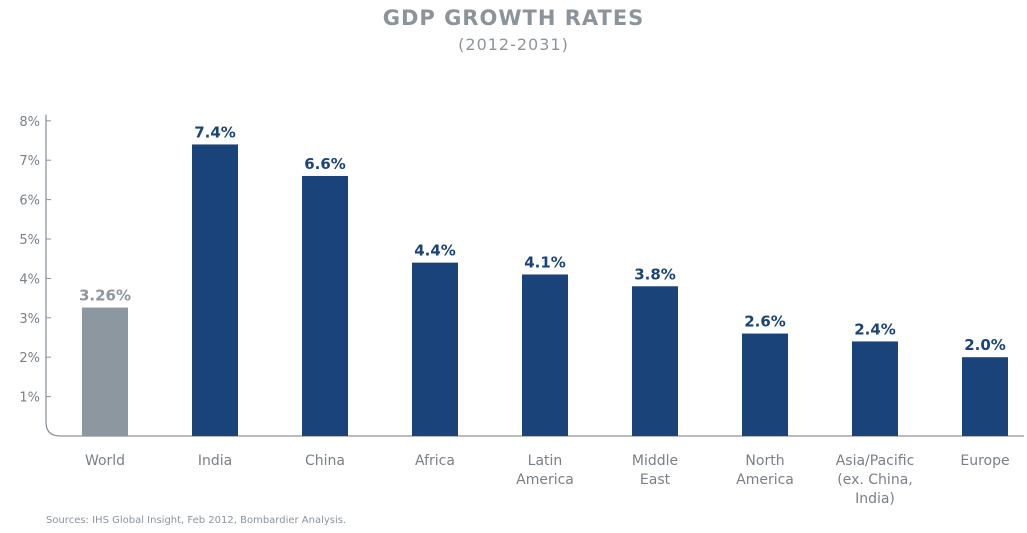 This screenshot has height=533, width=1027. Describe the element at coordinates (655, 470) in the screenshot. I see `x-tick-label: Middle East` at that location.